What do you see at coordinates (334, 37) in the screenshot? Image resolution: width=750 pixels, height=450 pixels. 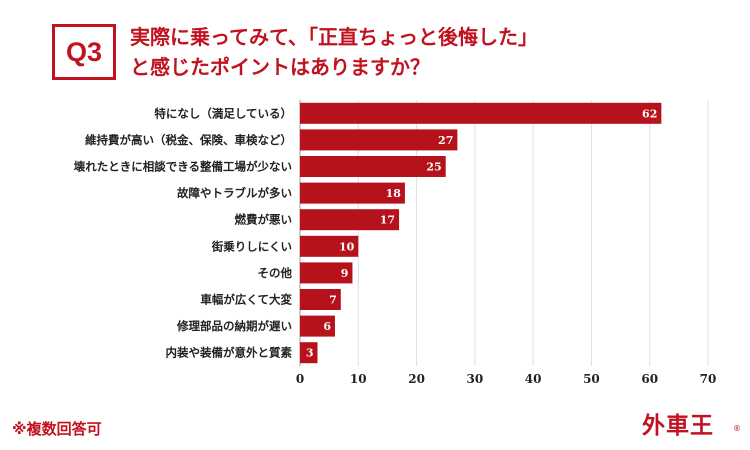 I see `title-line-1: 実際に乗ってみて、「正直ちょっと後悔した」` at bounding box center [334, 37].